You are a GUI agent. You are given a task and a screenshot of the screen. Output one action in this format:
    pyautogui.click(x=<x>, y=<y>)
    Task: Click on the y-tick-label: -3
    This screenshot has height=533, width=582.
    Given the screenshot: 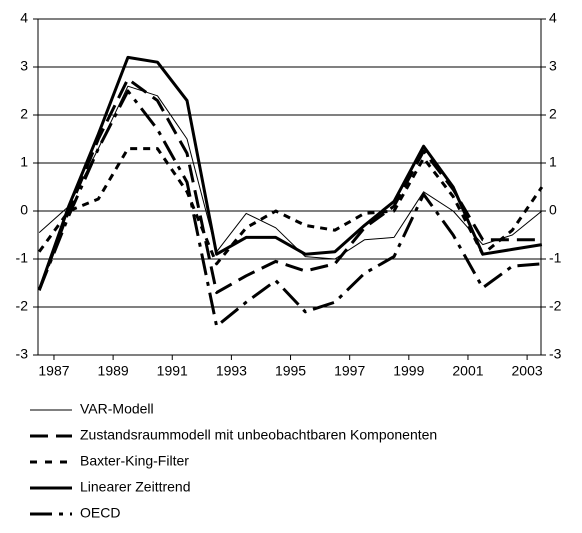 What is the action you would take?
    pyautogui.click(x=22, y=354)
    